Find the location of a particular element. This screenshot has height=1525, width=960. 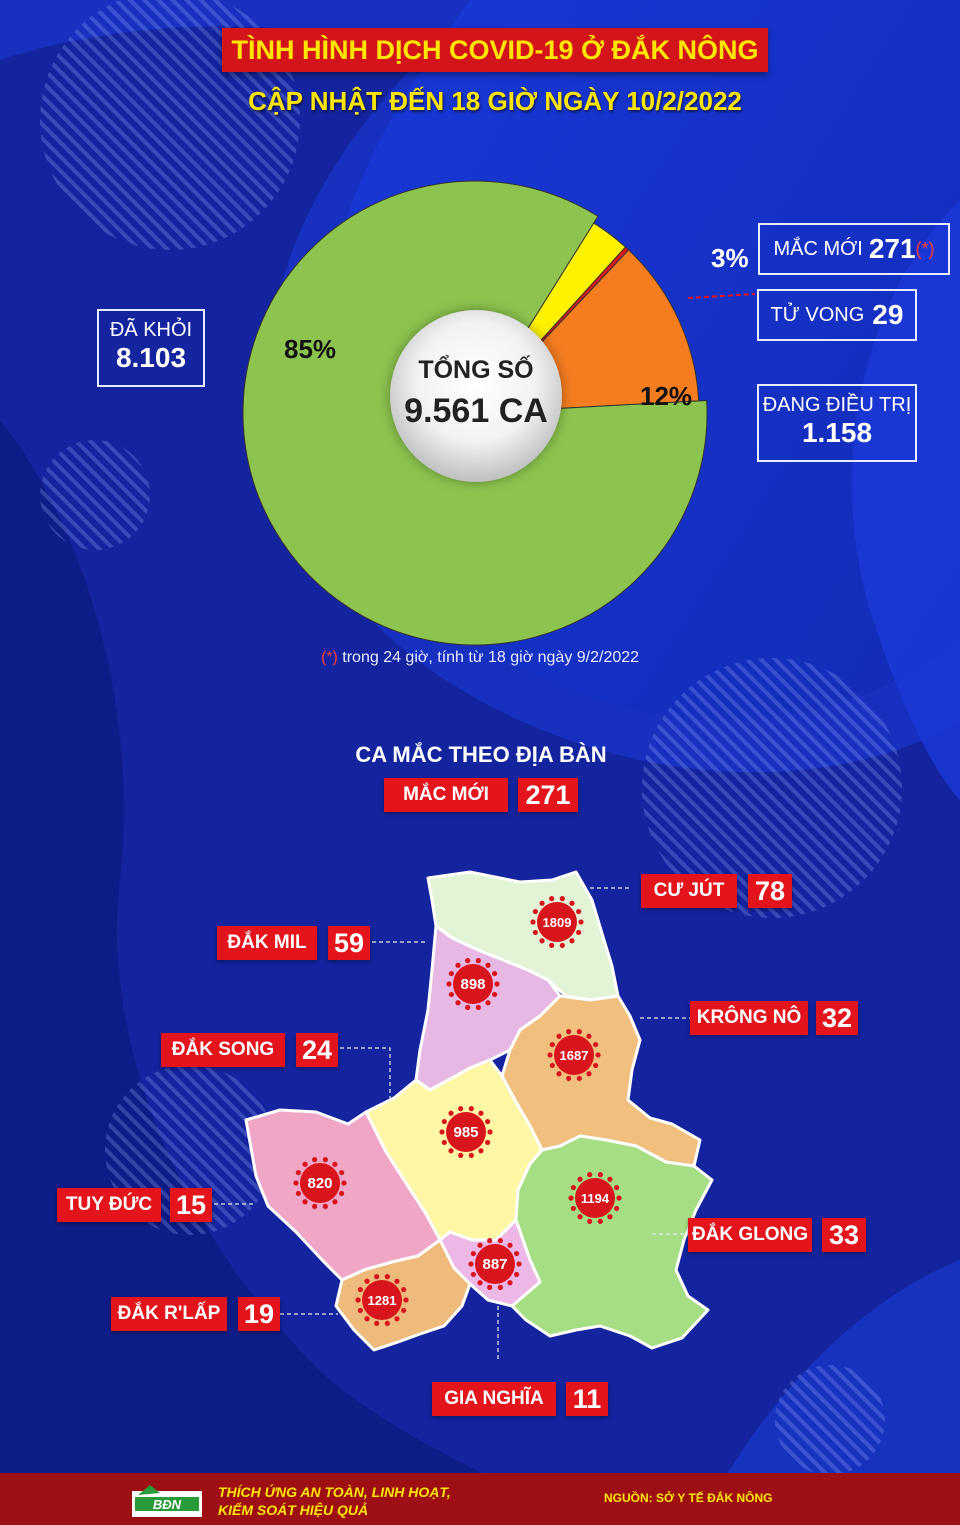

district-name: ĐẮK SONG is located at coordinates (223, 1050).